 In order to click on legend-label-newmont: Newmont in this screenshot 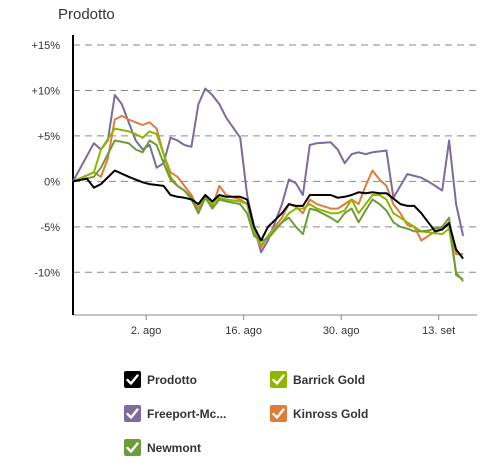, I will do `click(174, 447)`.